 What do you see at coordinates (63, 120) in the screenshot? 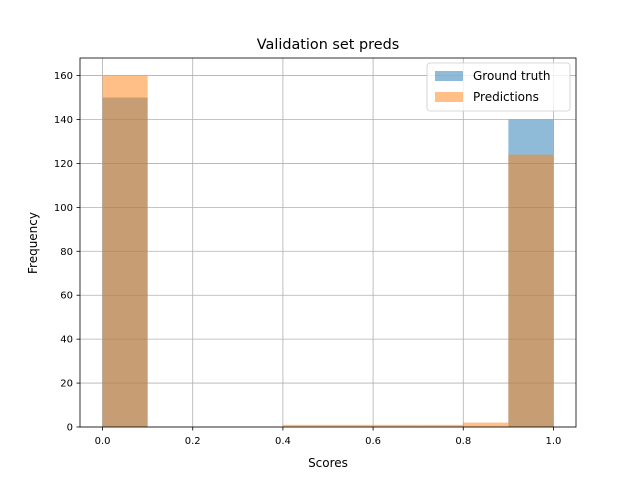
I see `y-tick-label: 140` at bounding box center [63, 120].